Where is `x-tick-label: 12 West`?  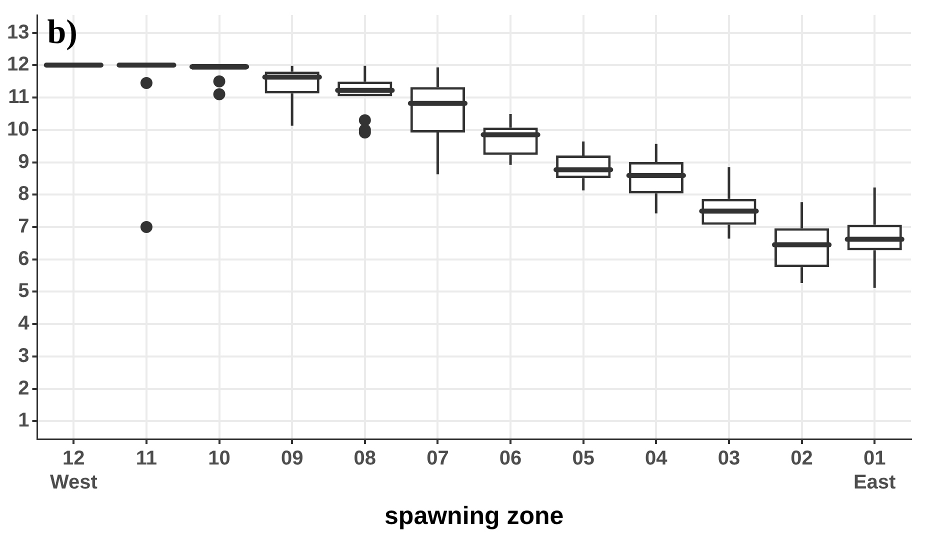 x-tick-label: 12 West is located at coordinates (74, 471).